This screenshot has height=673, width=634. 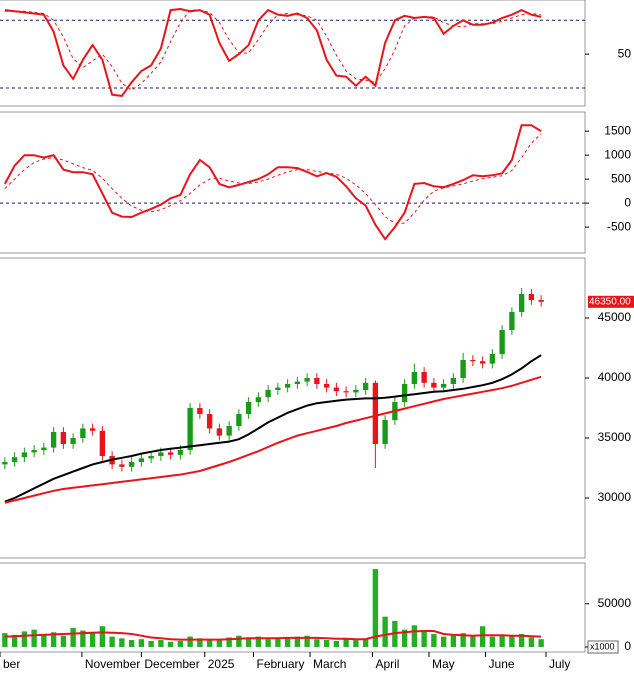 What do you see at coordinates (281, 664) in the screenshot?
I see `x-tick-label: February` at bounding box center [281, 664].